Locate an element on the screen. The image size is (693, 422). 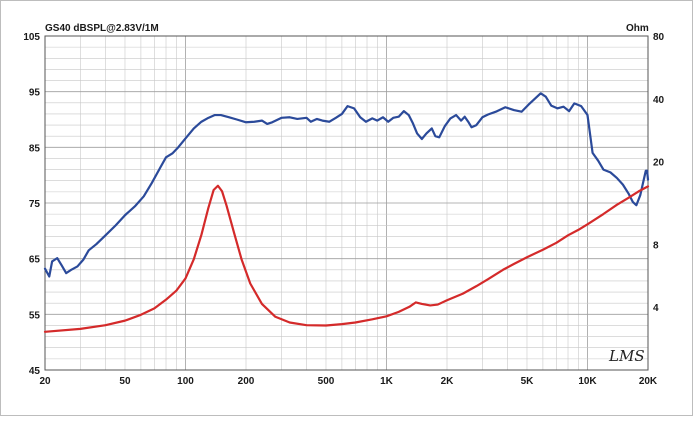
x-tick-label: 5K is located at coordinates (528, 381).